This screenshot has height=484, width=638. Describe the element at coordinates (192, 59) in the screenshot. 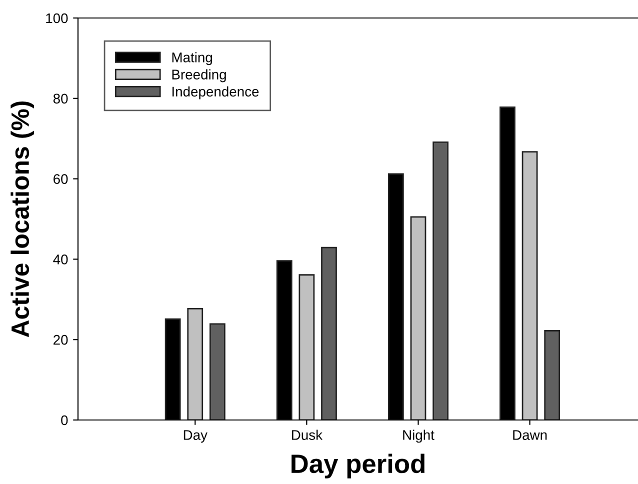

I see `legend-label: Mating` at that location.